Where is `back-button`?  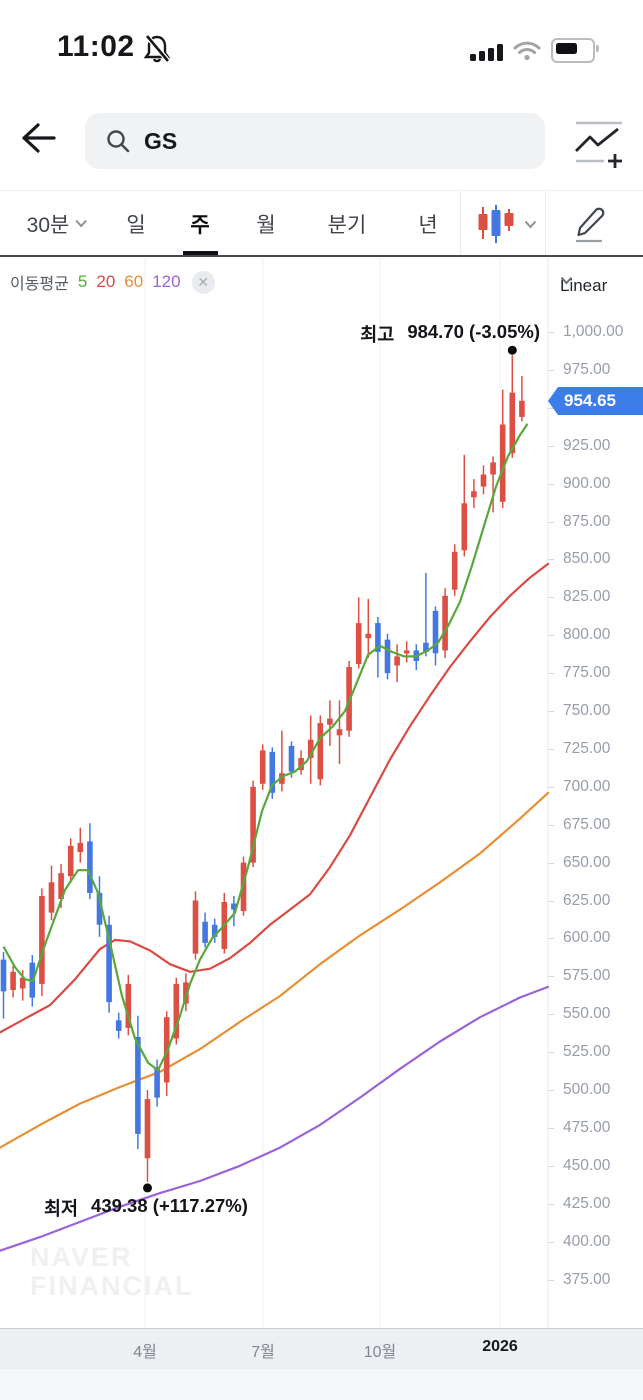 back-button is located at coordinates (40, 142).